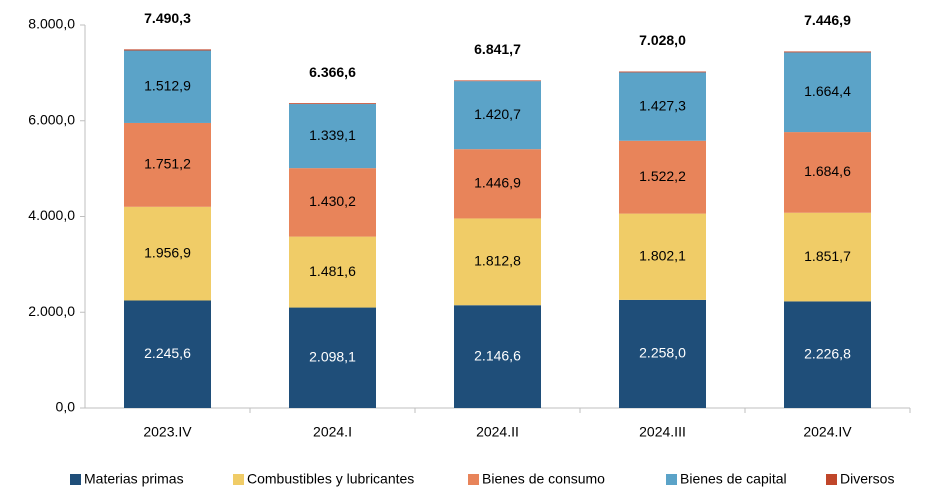 Image resolution: width=938 pixels, height=489 pixels. I want to click on data-label: 2.146,6, so click(497, 355).